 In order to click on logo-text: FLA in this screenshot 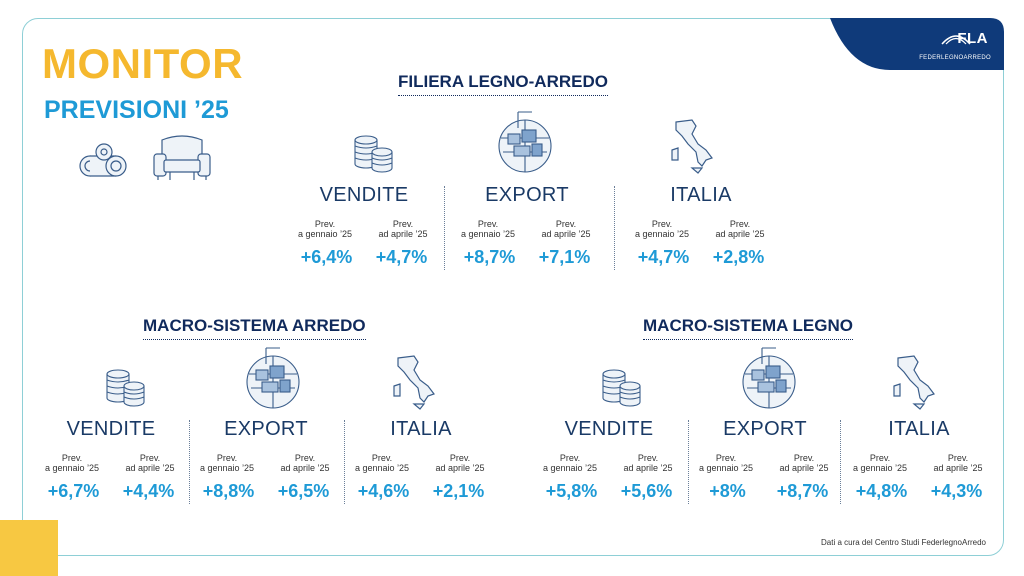, I will do `click(972, 38)`.